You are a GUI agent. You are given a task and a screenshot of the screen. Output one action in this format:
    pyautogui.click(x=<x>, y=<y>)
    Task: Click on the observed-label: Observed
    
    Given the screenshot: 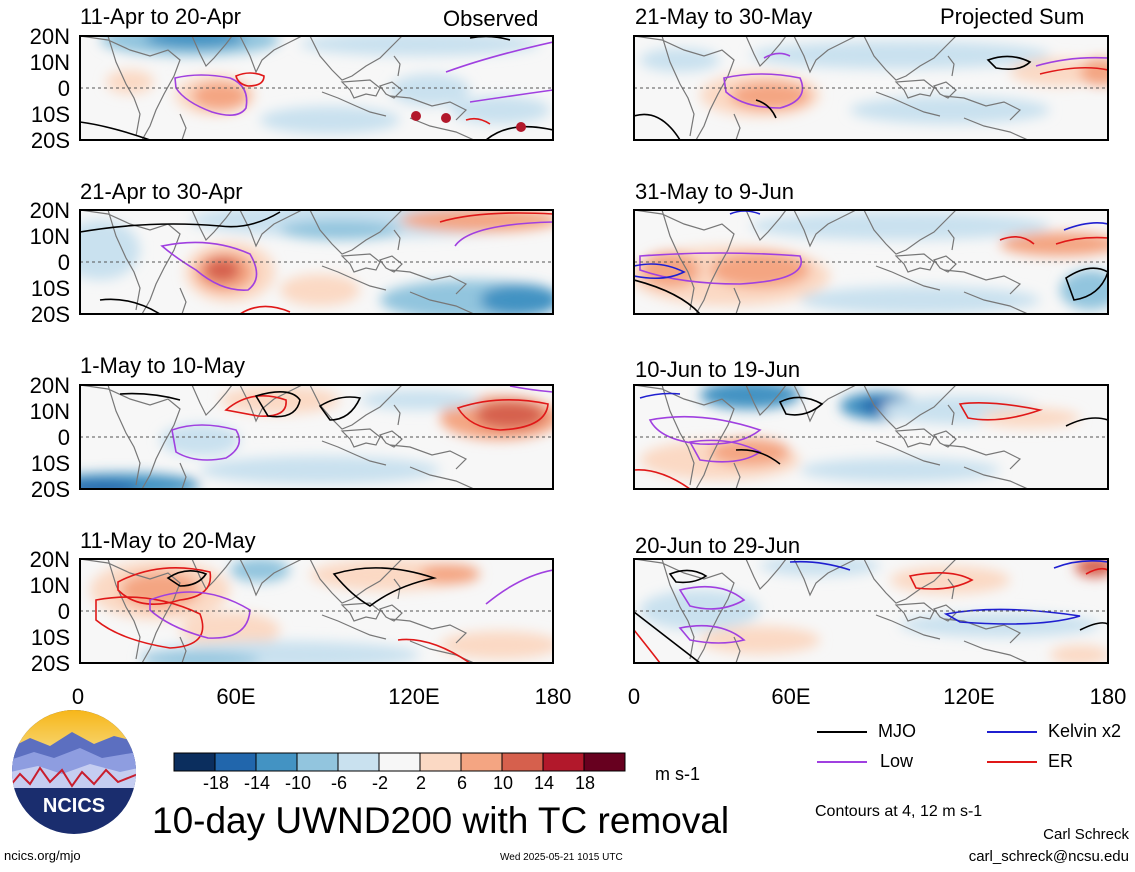 What is the action you would take?
    pyautogui.click(x=491, y=18)
    